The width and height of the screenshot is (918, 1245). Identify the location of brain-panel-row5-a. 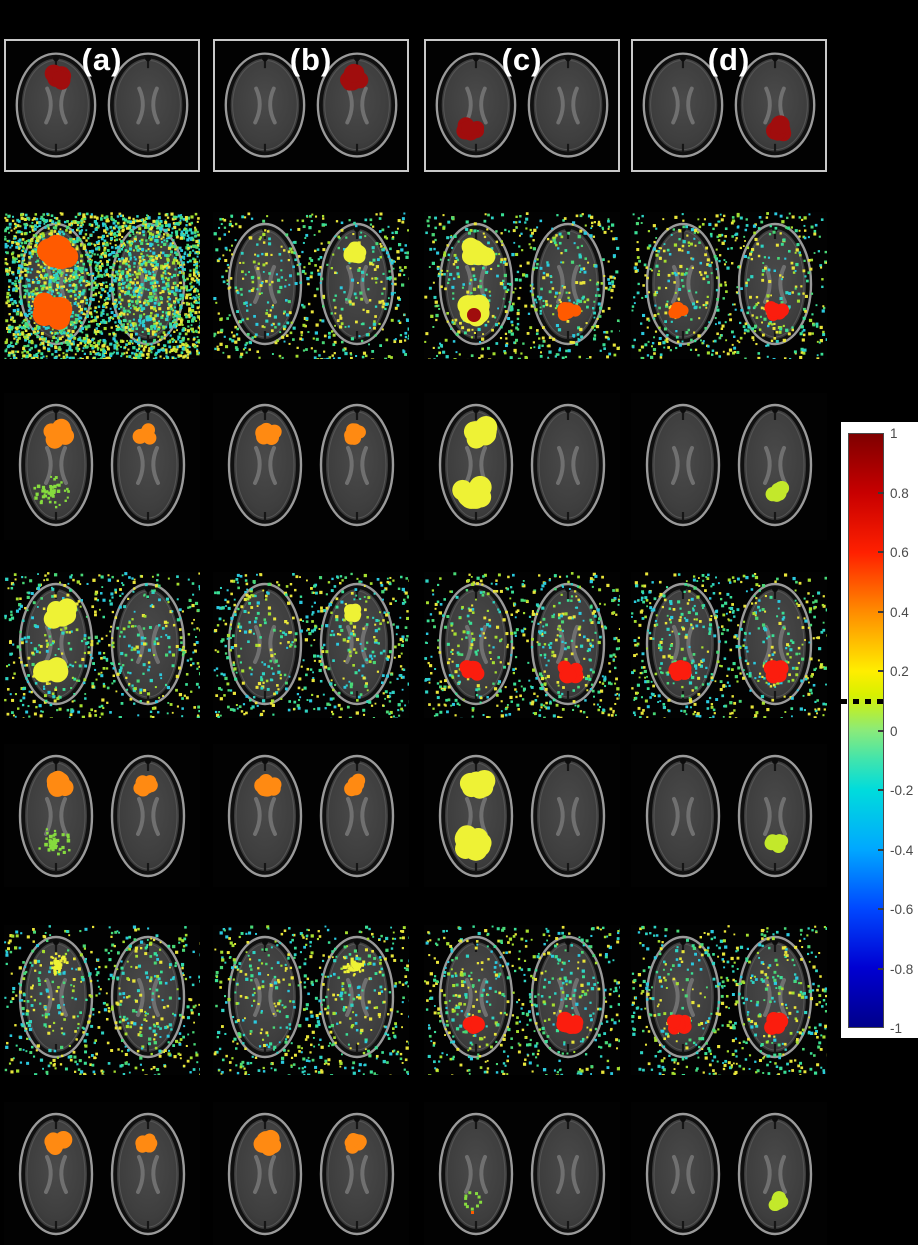
(102, 815).